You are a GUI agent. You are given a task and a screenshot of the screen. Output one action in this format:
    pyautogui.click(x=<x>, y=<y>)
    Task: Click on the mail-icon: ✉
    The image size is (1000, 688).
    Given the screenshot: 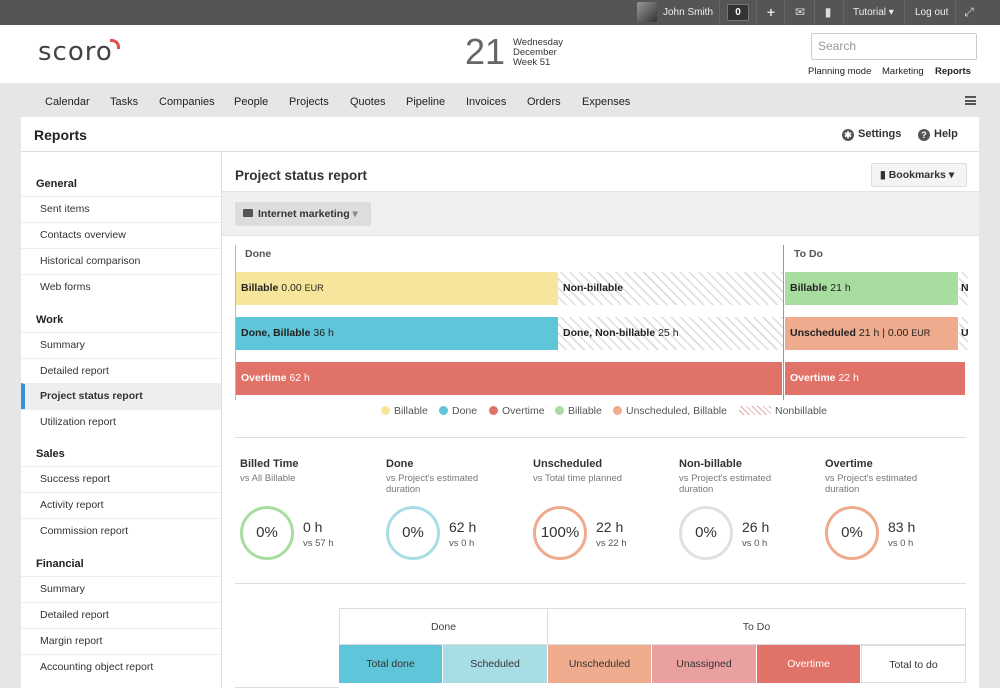 What is the action you would take?
    pyautogui.click(x=800, y=12)
    